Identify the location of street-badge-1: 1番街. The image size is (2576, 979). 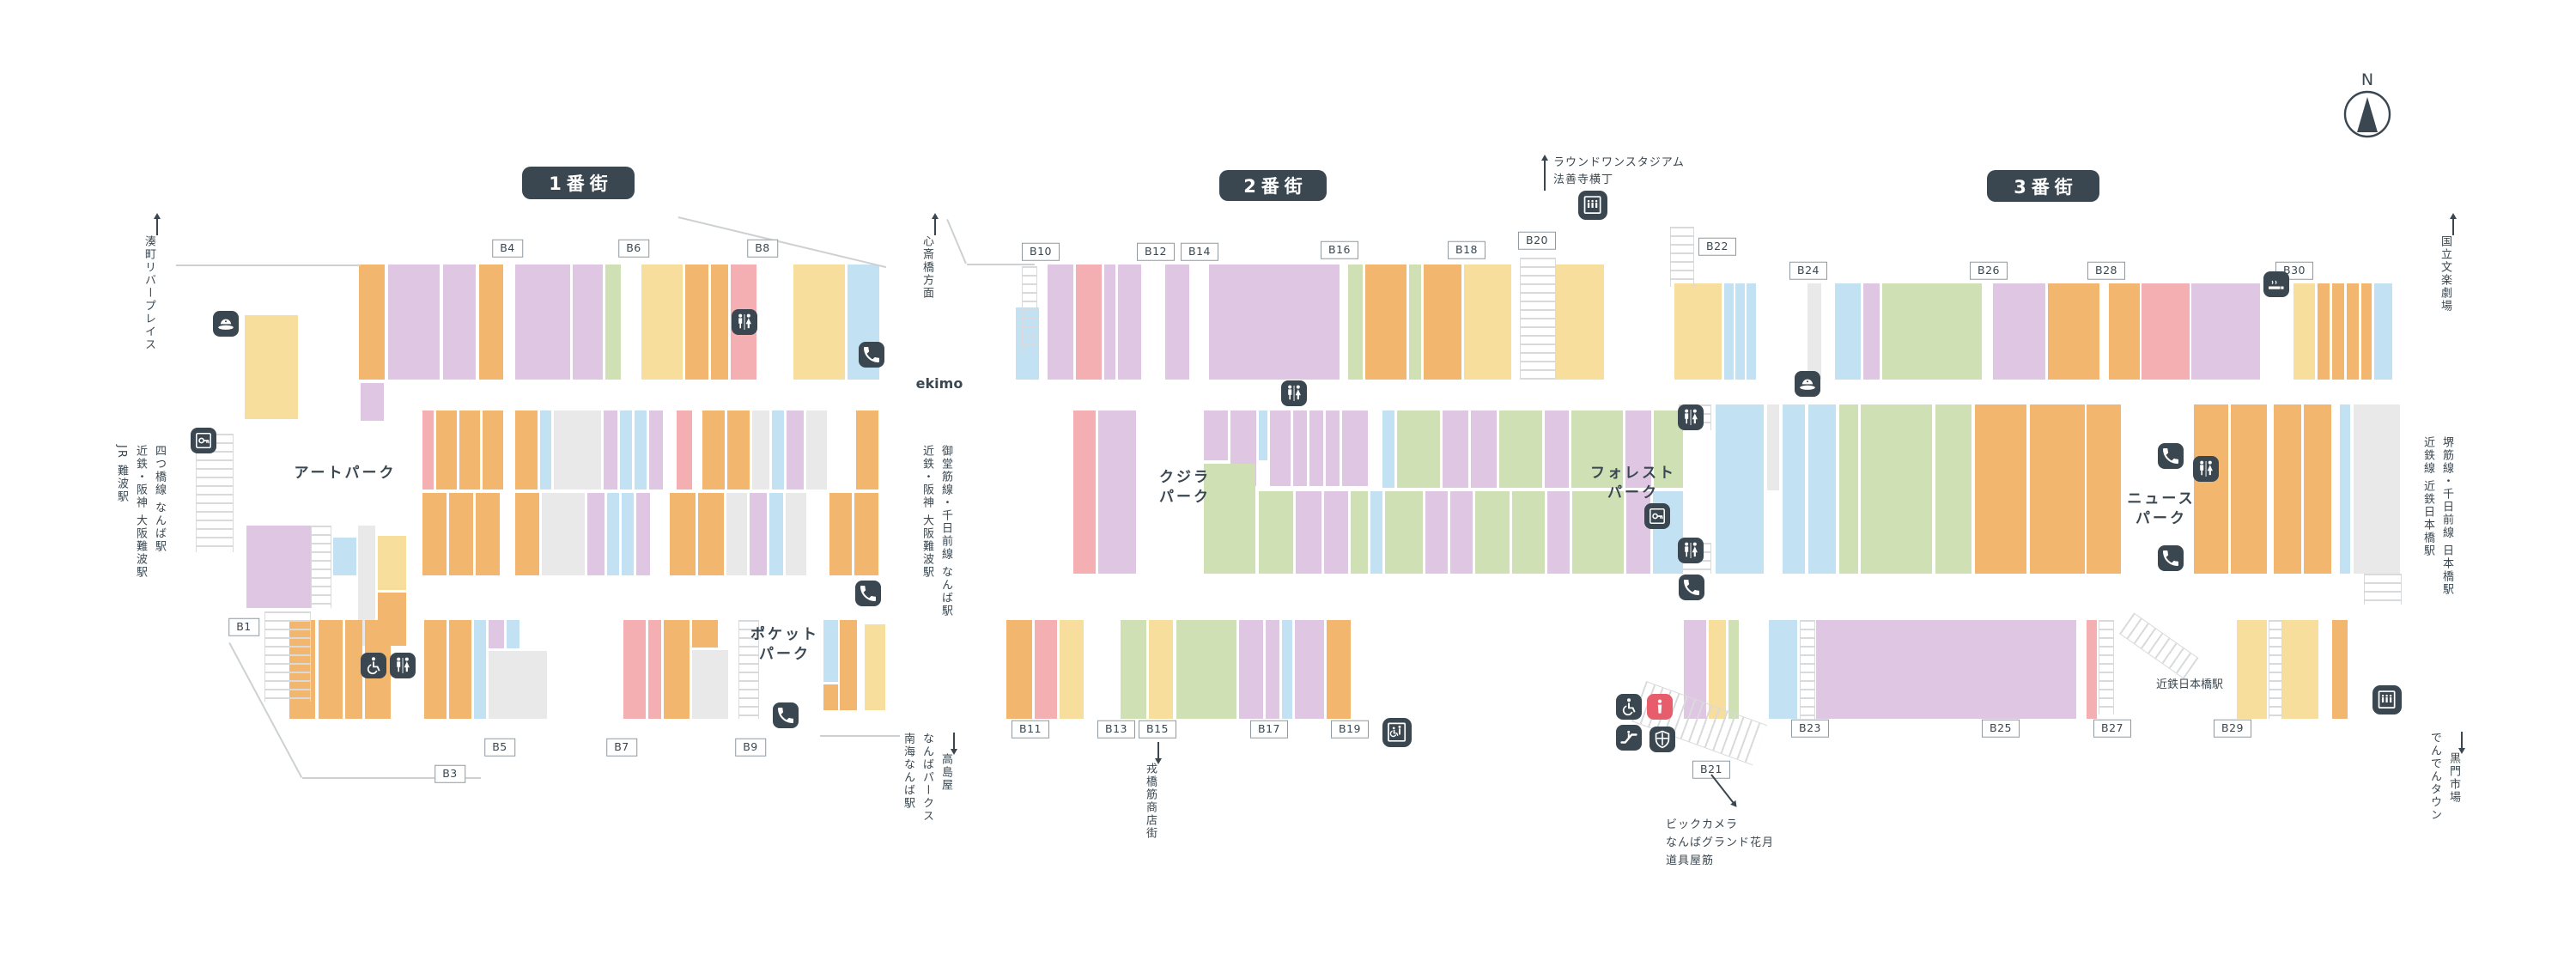
(578, 183).